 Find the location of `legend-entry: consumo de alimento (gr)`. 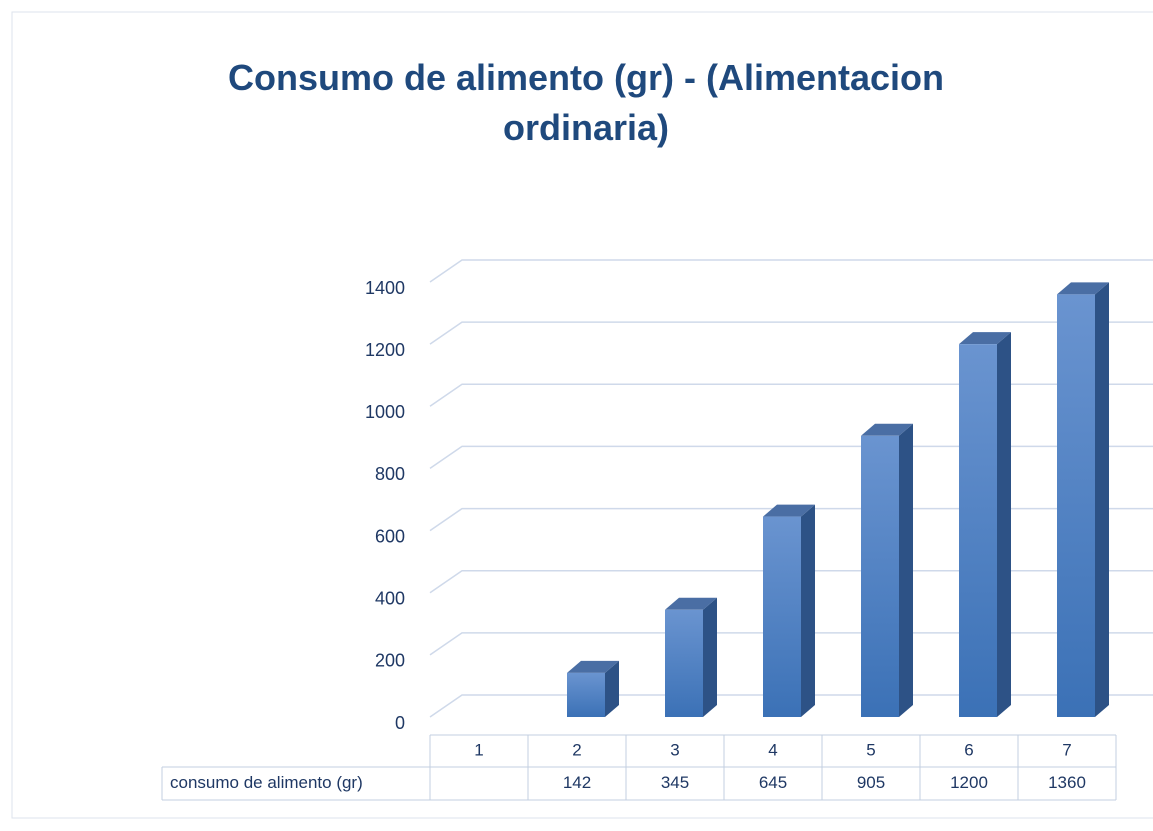

legend-entry: consumo de alimento (gr) is located at coordinates (266, 782).